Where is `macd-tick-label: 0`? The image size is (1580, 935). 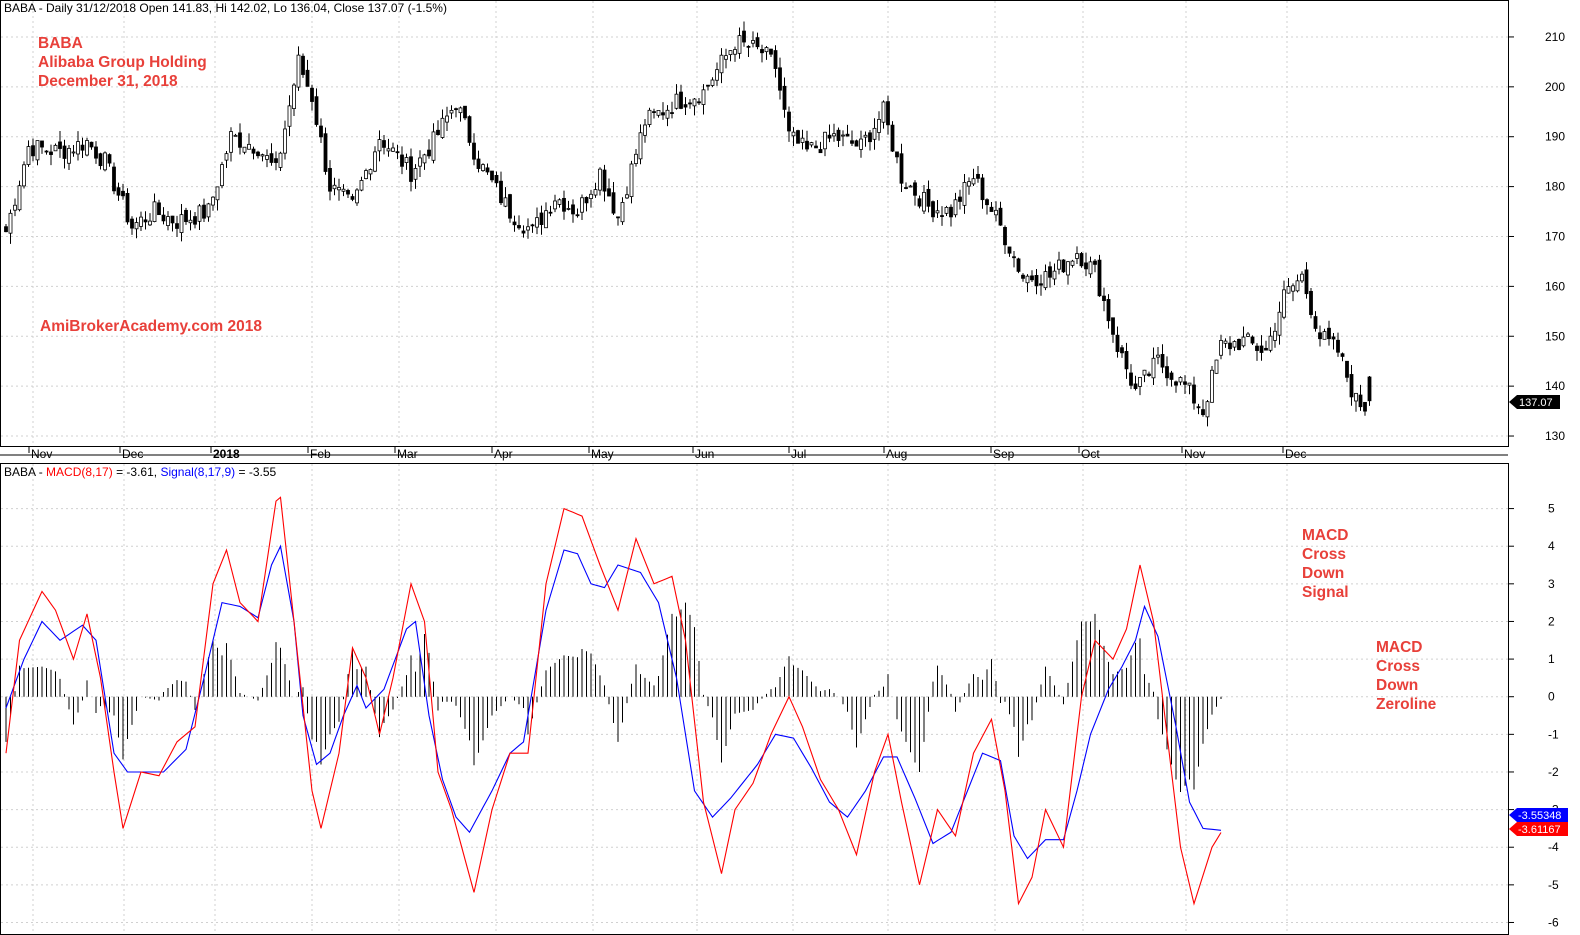
macd-tick-label: 0 is located at coordinates (1551, 697).